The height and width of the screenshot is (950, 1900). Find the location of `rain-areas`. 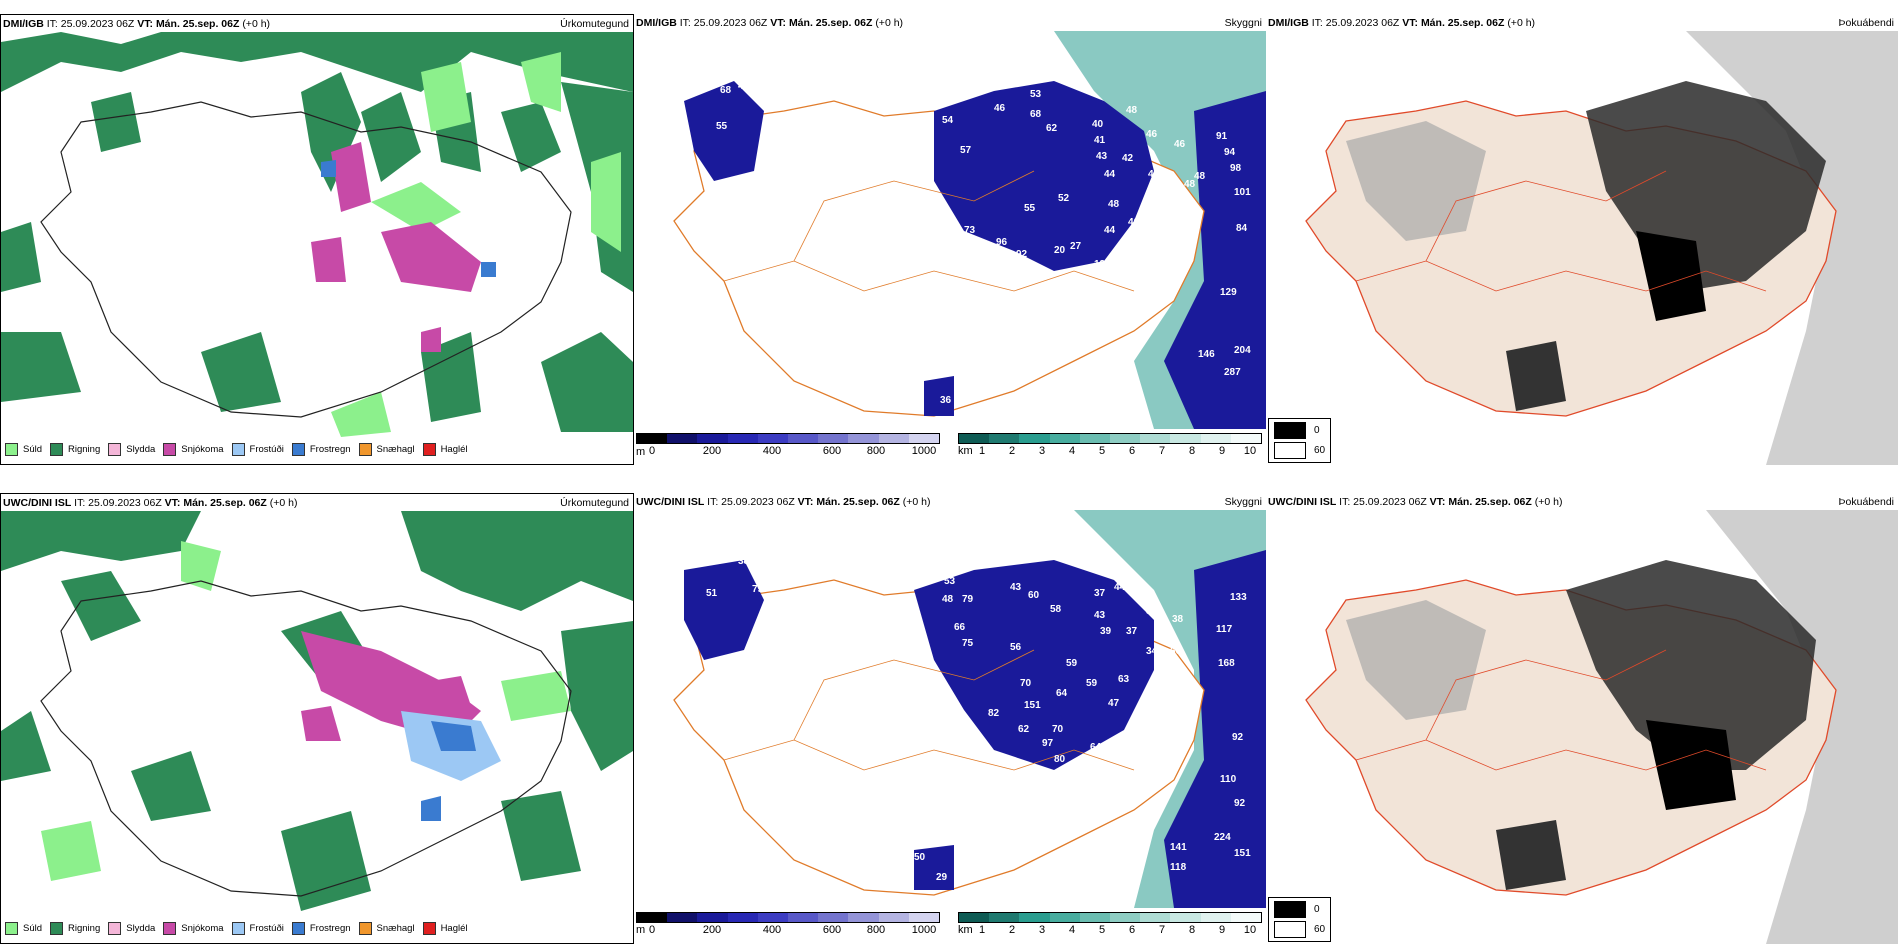

rain-areas is located at coordinates (317, 232).